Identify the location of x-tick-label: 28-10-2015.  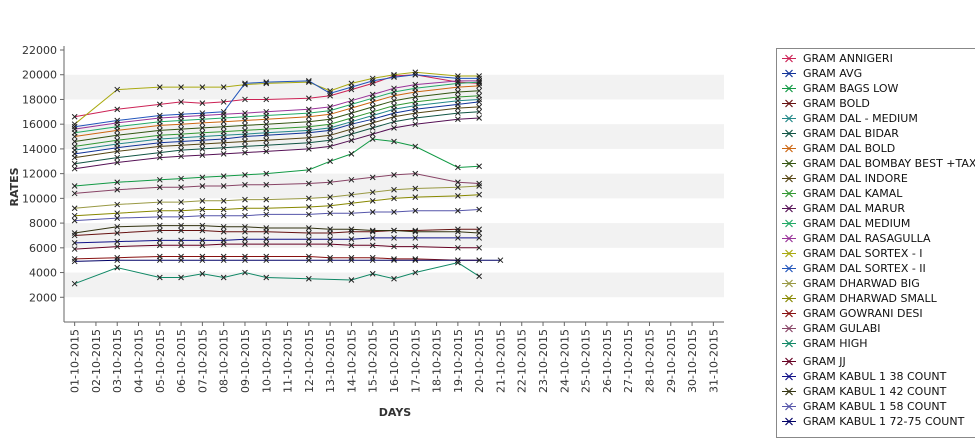
(649, 361).